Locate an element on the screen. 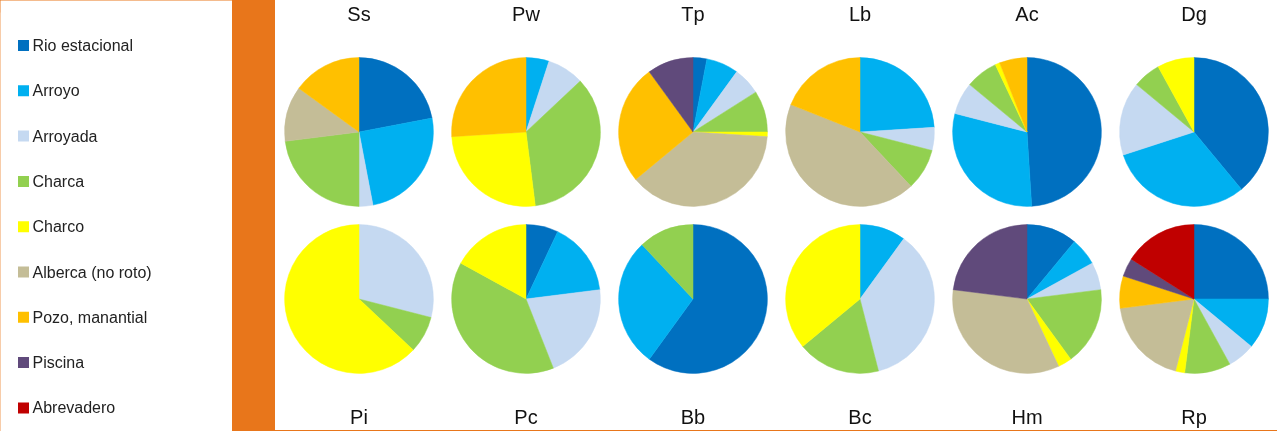  text: Pc is located at coordinates (526, 416).